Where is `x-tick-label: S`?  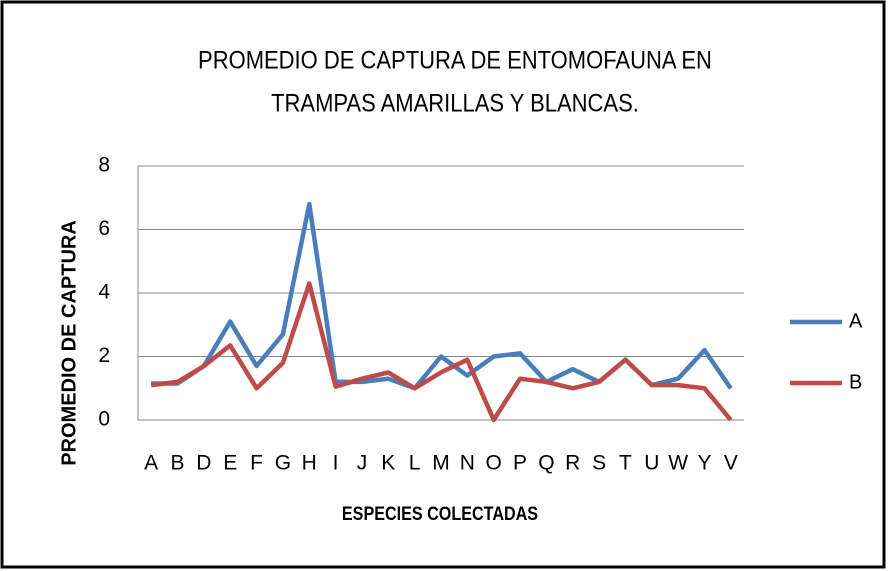
x-tick-label: S is located at coordinates (599, 463).